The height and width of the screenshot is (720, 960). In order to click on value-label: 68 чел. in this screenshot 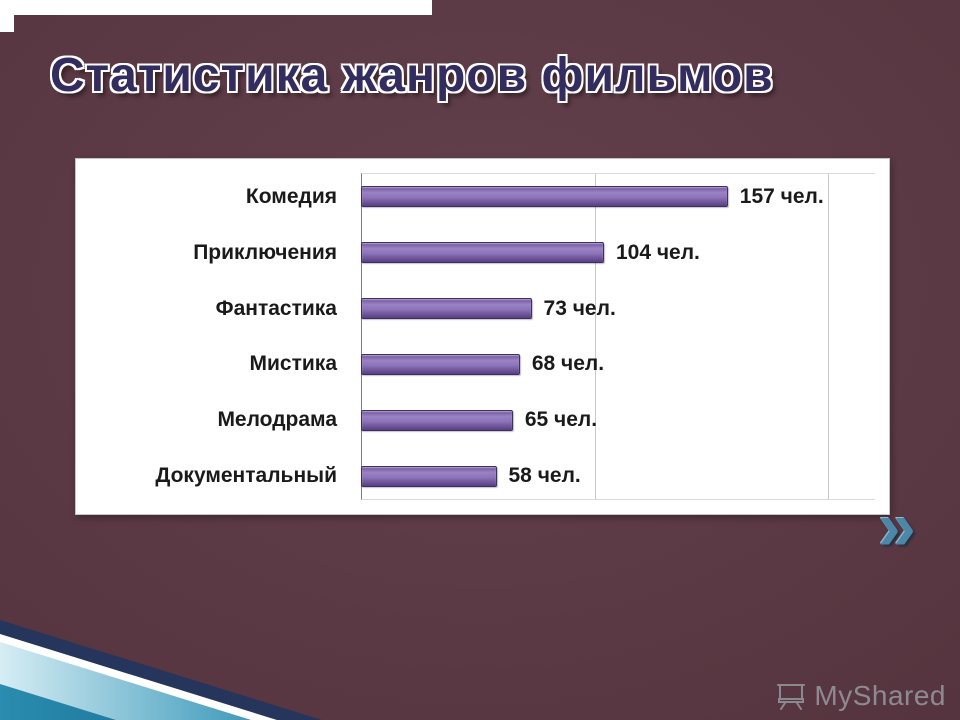, I will do `click(568, 364)`.